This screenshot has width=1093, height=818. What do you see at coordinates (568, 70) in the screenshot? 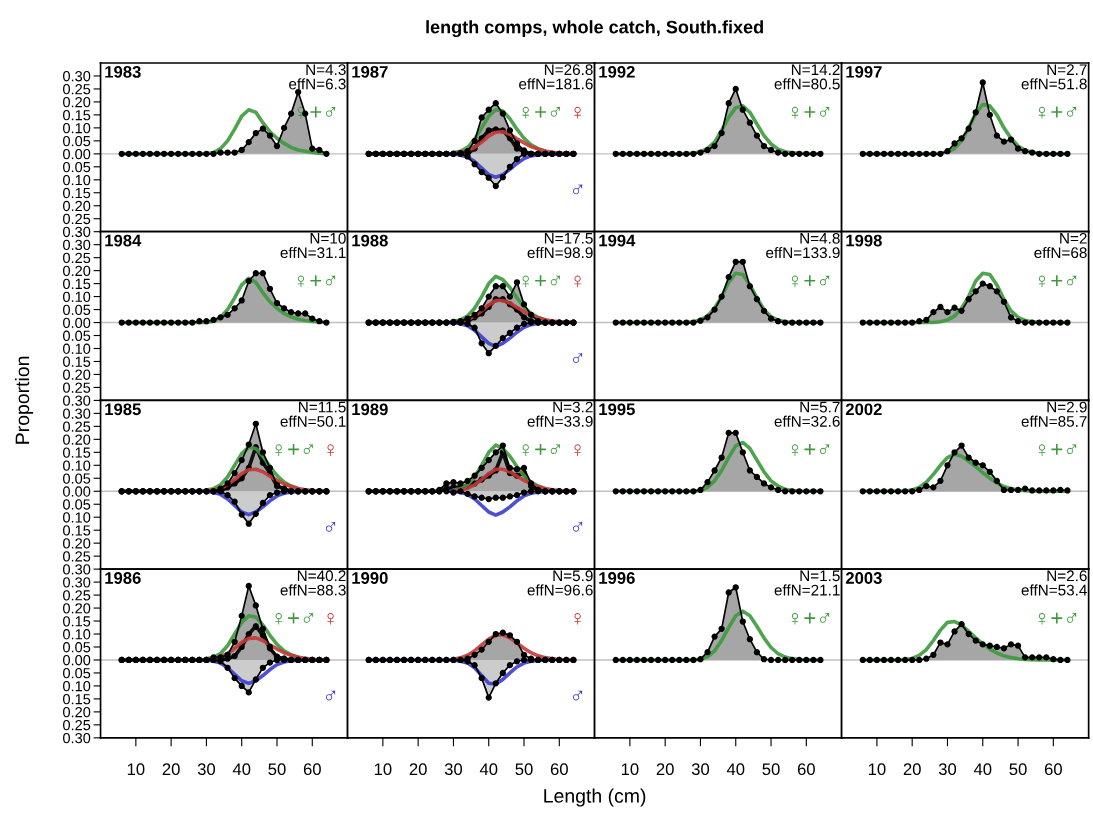
I see `annotation: N=26.8` at bounding box center [568, 70].